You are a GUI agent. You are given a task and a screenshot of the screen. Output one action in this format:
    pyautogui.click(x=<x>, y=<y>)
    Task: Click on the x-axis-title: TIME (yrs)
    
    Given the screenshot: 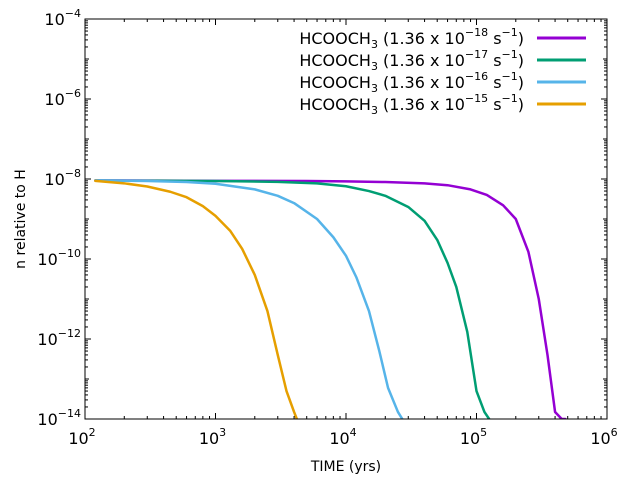 What is the action you would take?
    pyautogui.click(x=345, y=467)
    